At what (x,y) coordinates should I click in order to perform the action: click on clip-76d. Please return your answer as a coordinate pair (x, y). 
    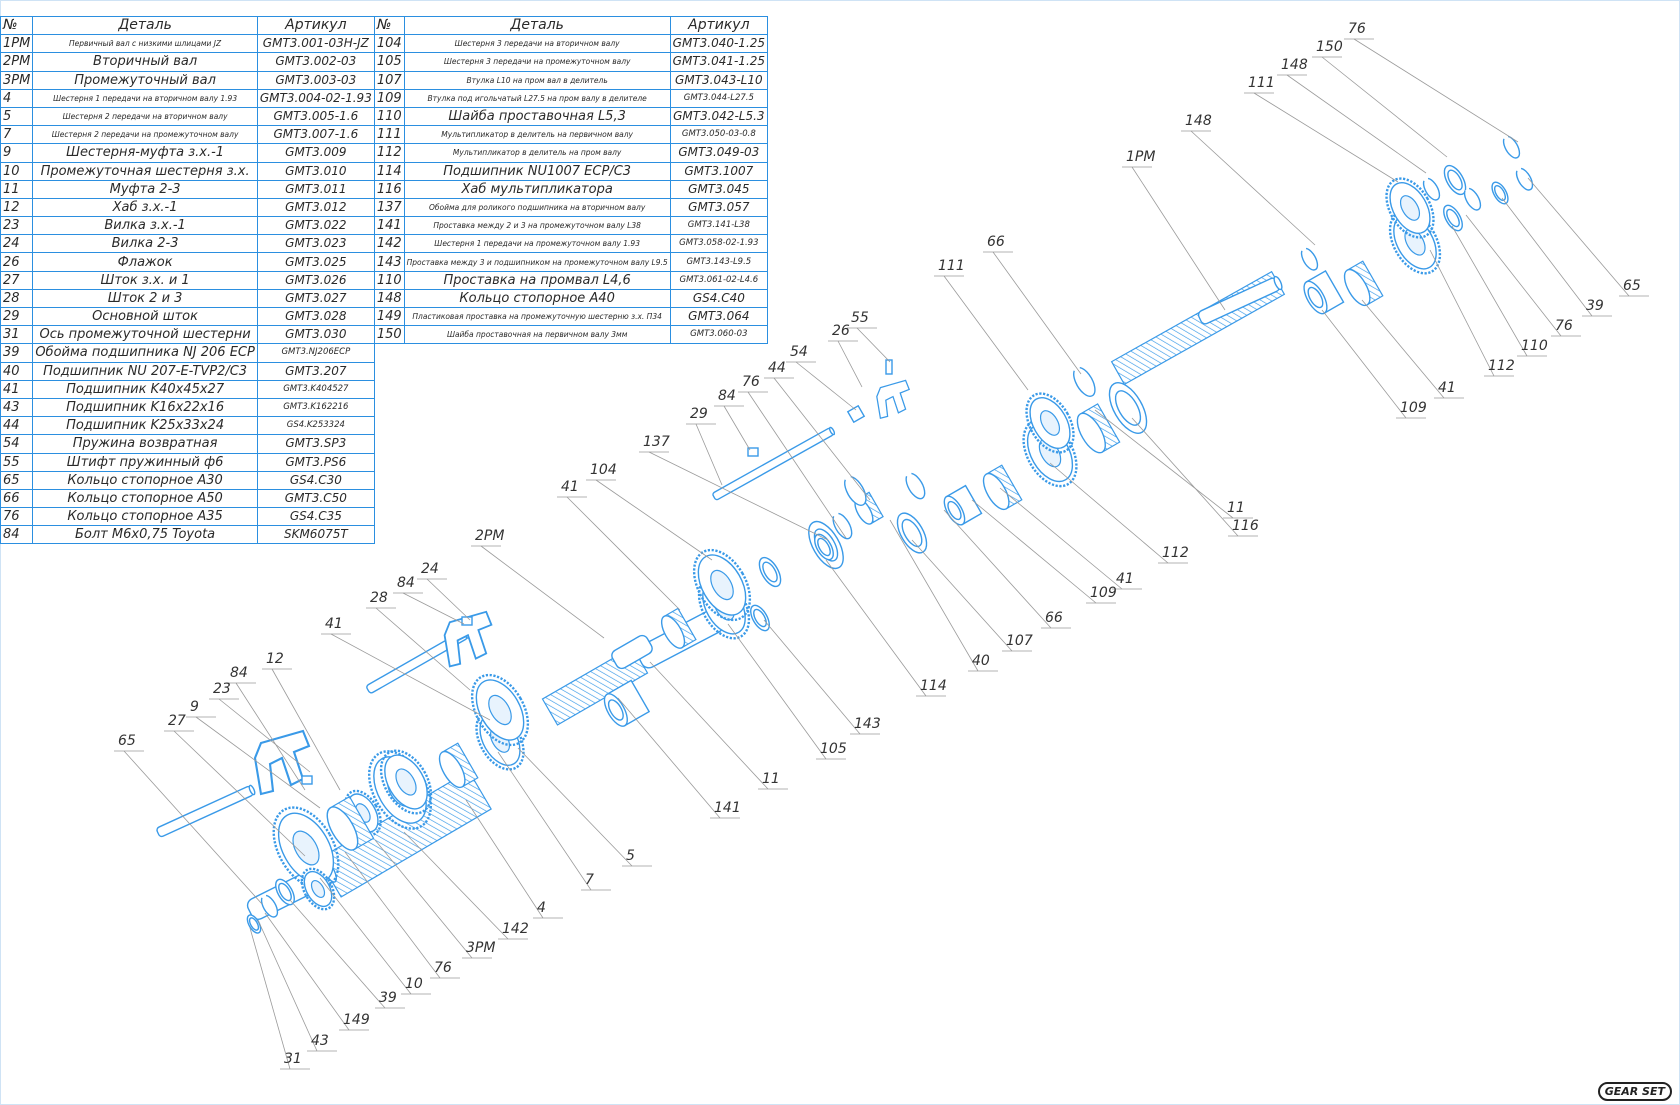
    Looking at the image, I should click on (842, 526).